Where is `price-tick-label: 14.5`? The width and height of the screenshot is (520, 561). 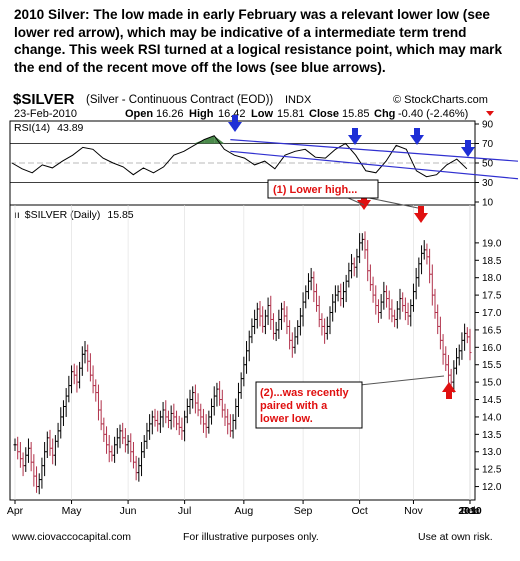
price-tick-label: 14.5 is located at coordinates (492, 400).